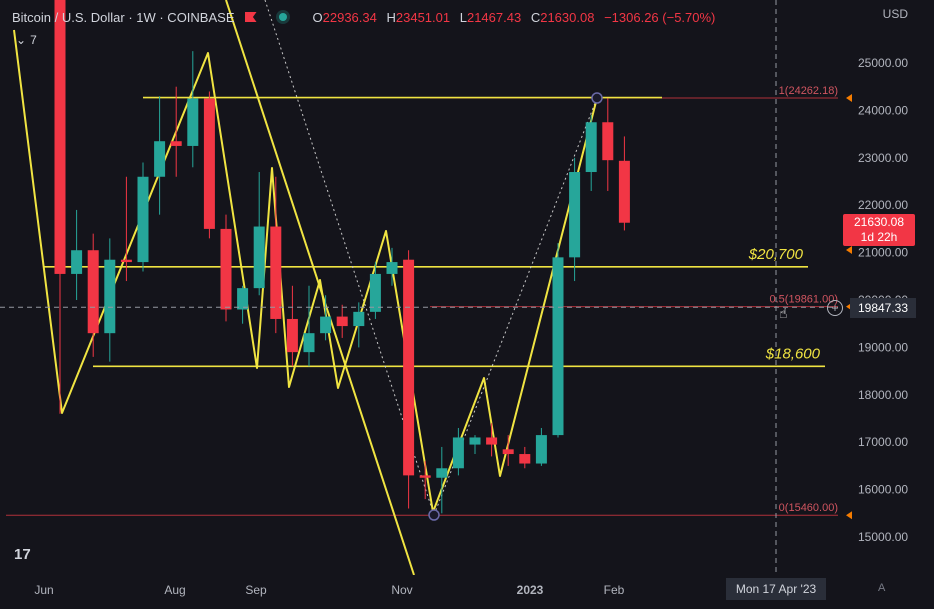 This screenshot has width=934, height=609. I want to click on y-tick-label: 18000.00, so click(883, 395).